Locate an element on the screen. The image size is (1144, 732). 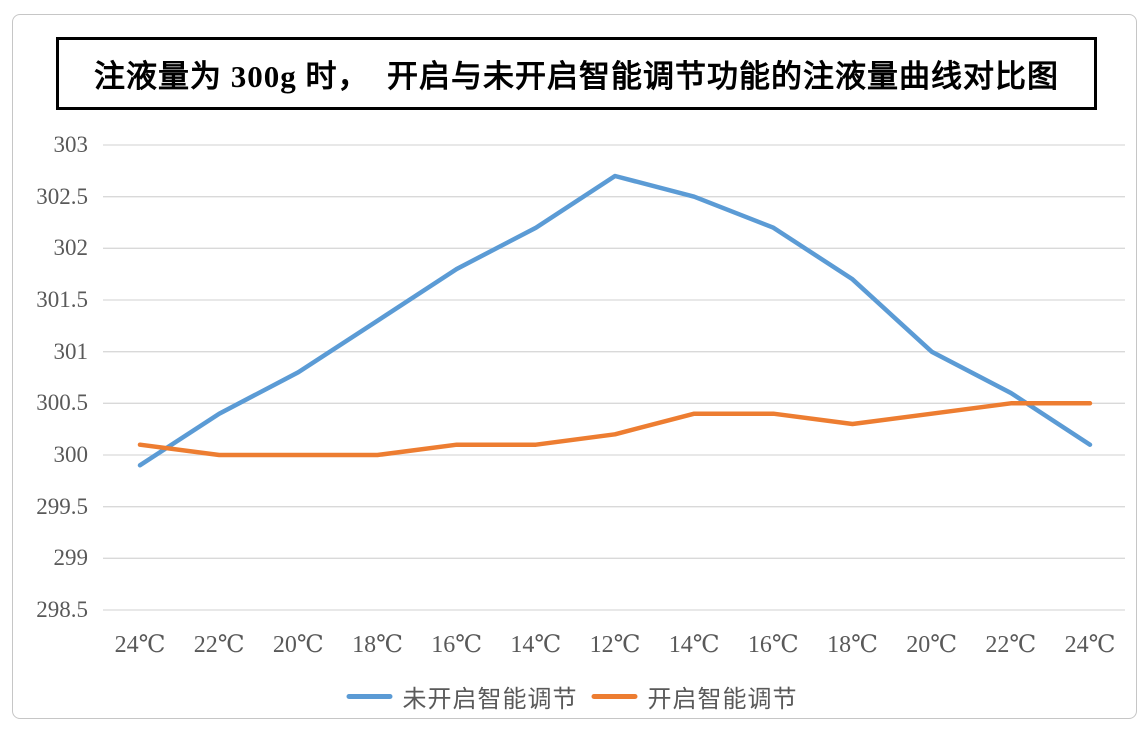
y-axis-tick-label: 302 is located at coordinates (71, 248).